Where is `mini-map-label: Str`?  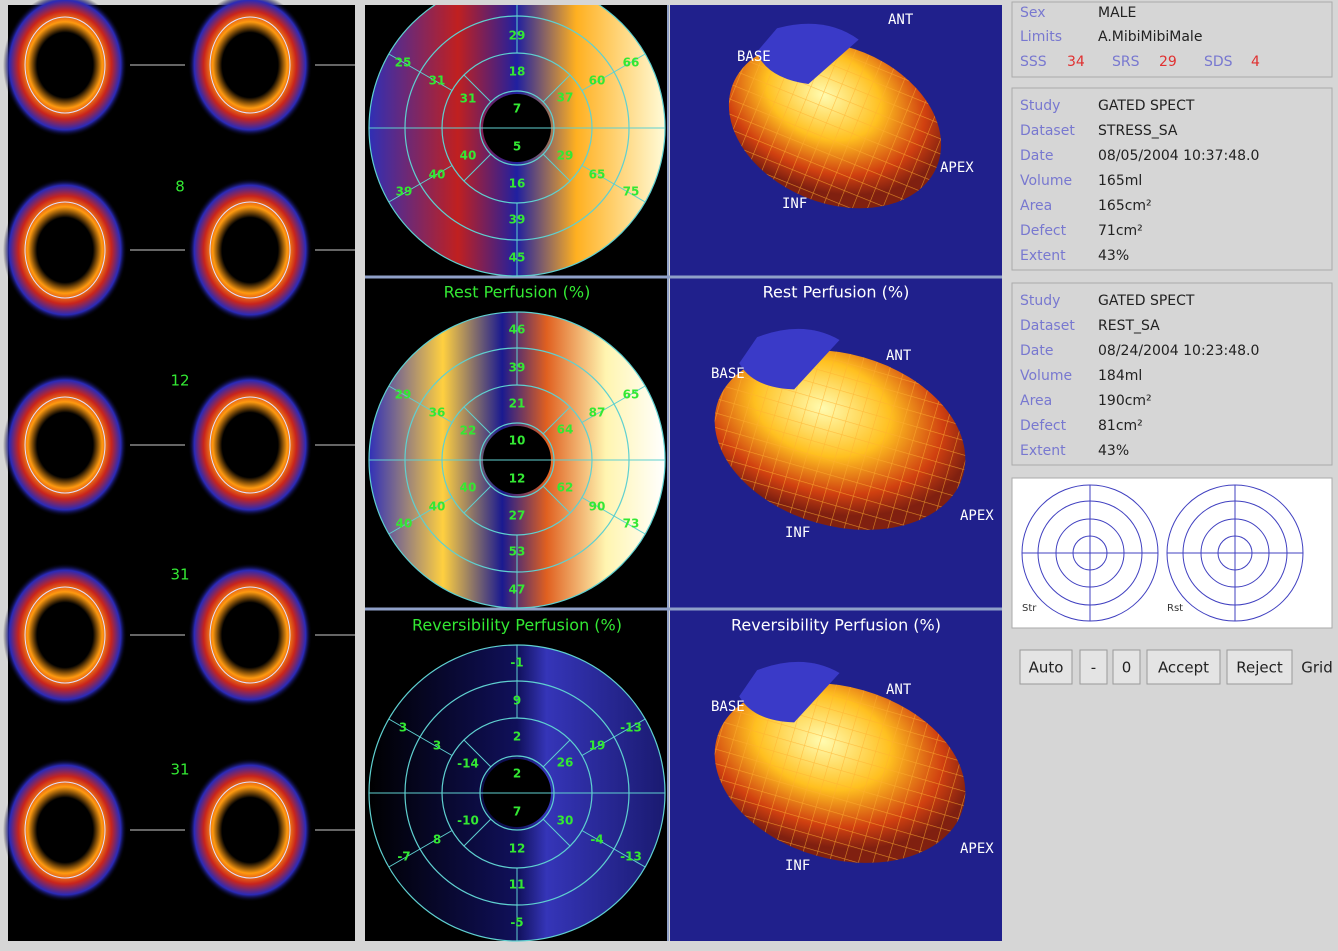 mini-map-label: Str is located at coordinates (1029, 608).